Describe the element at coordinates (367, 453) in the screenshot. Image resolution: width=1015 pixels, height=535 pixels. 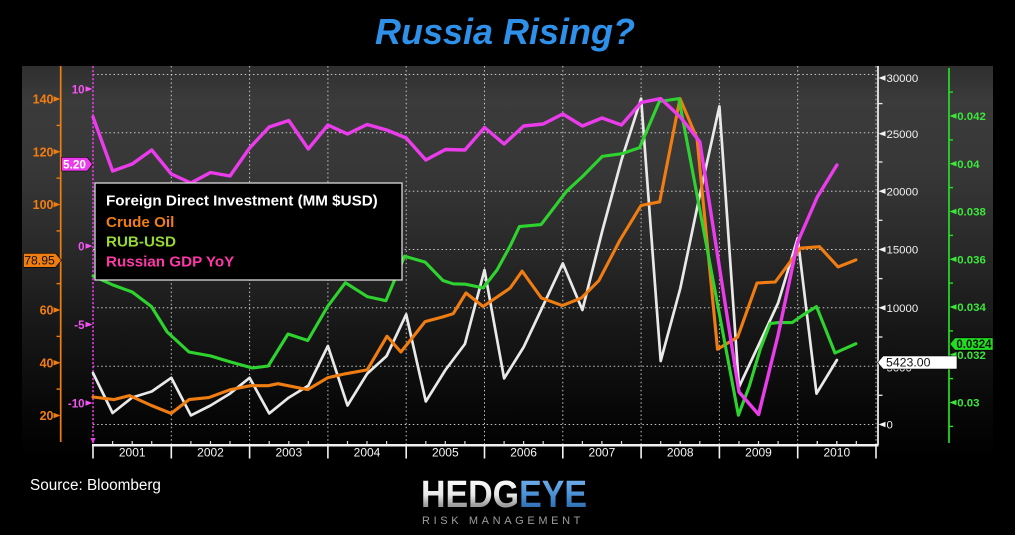
I see `svg-text: 2004` at that location.